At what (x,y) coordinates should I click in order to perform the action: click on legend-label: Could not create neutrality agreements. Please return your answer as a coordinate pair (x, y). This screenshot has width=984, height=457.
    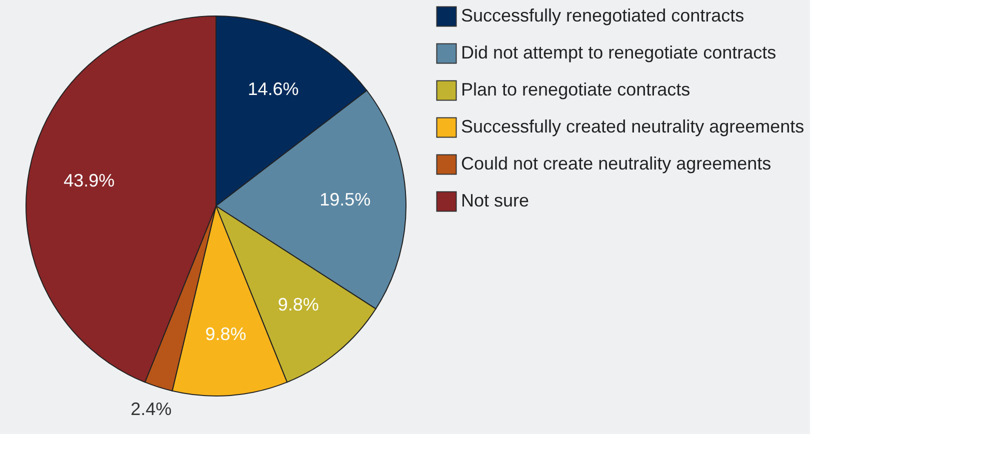
    Looking at the image, I should click on (616, 164).